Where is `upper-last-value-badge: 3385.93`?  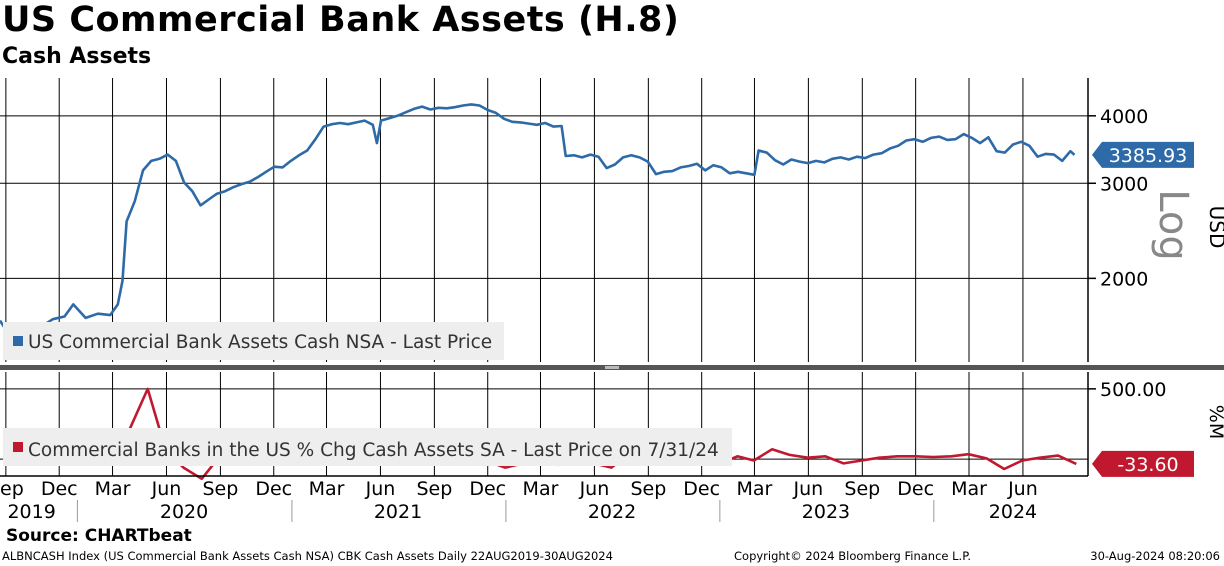 upper-last-value-badge: 3385.93 is located at coordinates (1143, 154).